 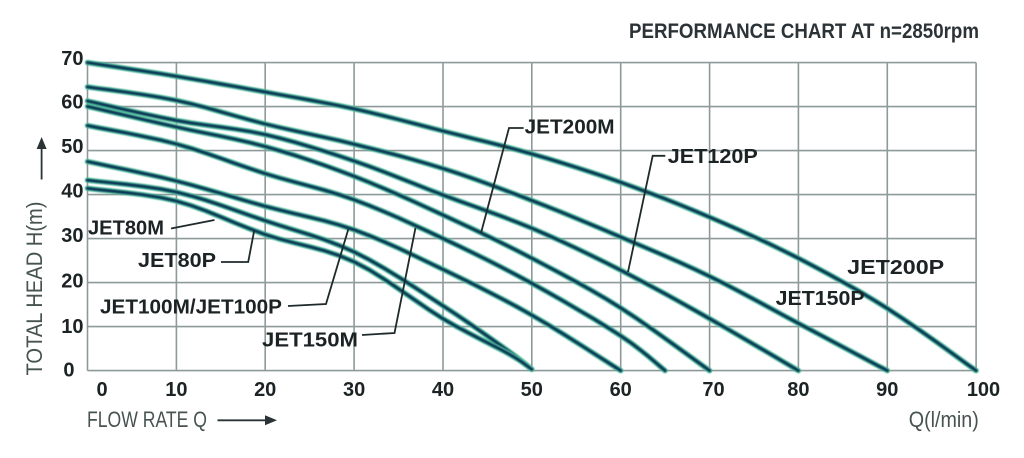 I want to click on svg-text: JET100M/JET100P, so click(x=191, y=307).